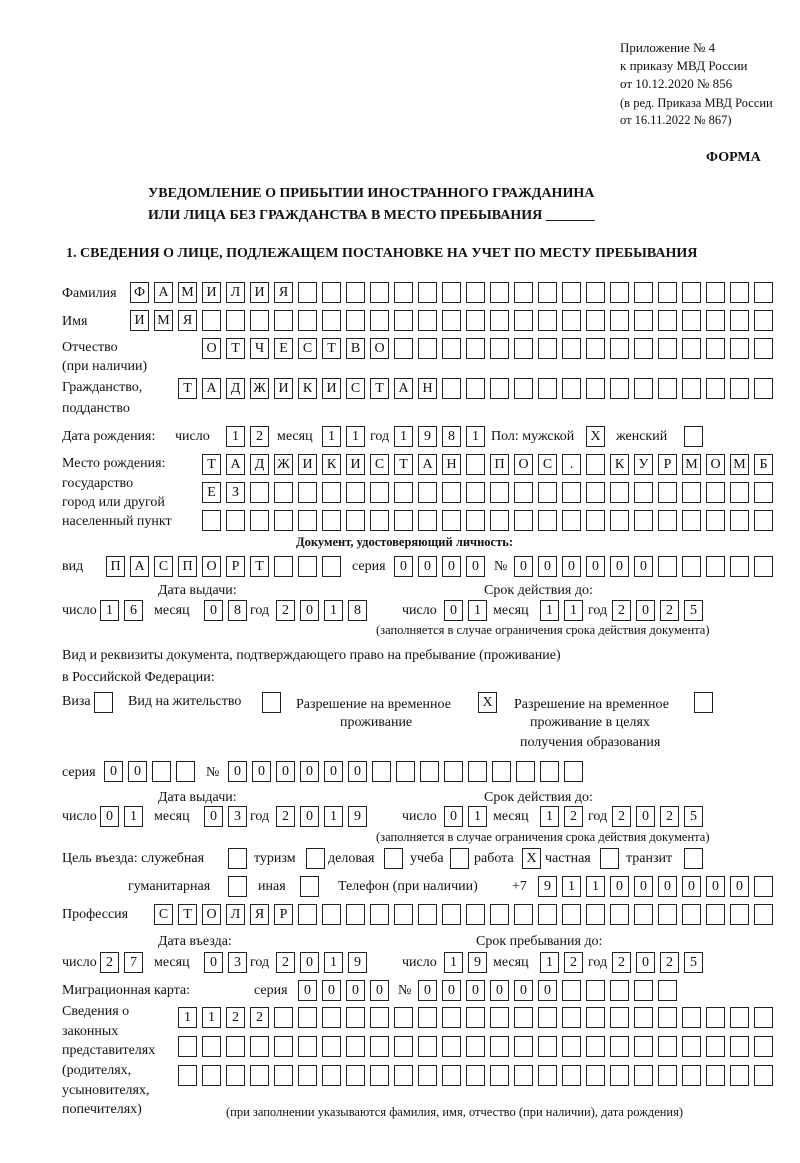 Image resolution: width=800 pixels, height=1163 pixels. Describe the element at coordinates (693, 816) in the screenshot. I see `char-box: 5` at that location.